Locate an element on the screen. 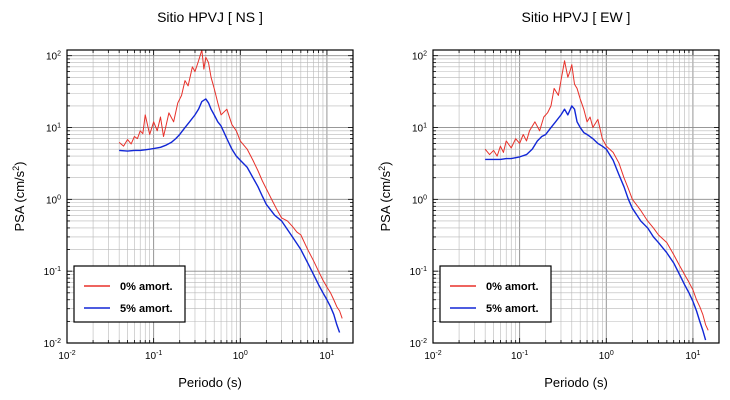 This screenshot has width=730, height=400. chart-title: Sitio HPVJ [ NS ] is located at coordinates (210, 17).